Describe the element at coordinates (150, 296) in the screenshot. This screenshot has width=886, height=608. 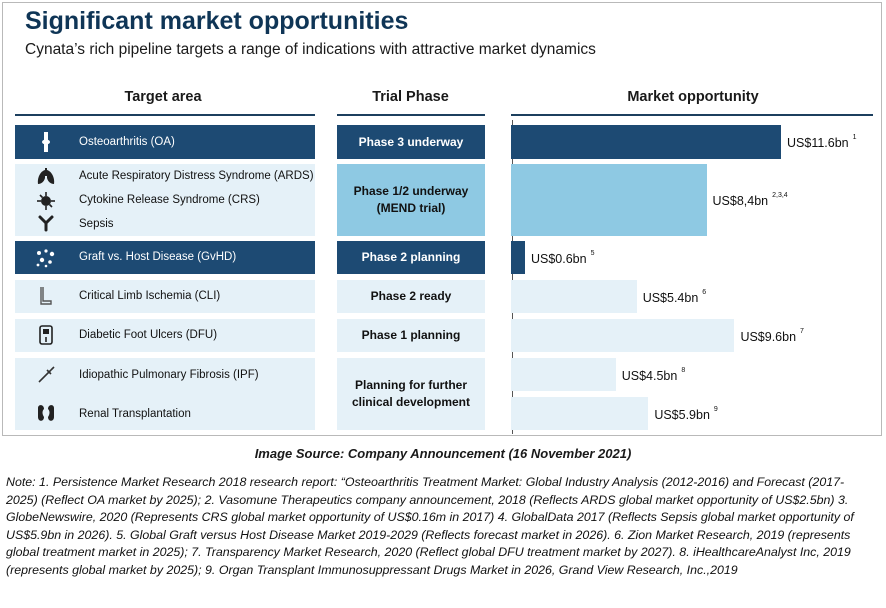
I see `target-label-cli: Critical Limb Ischemia (CLI)` at that location.